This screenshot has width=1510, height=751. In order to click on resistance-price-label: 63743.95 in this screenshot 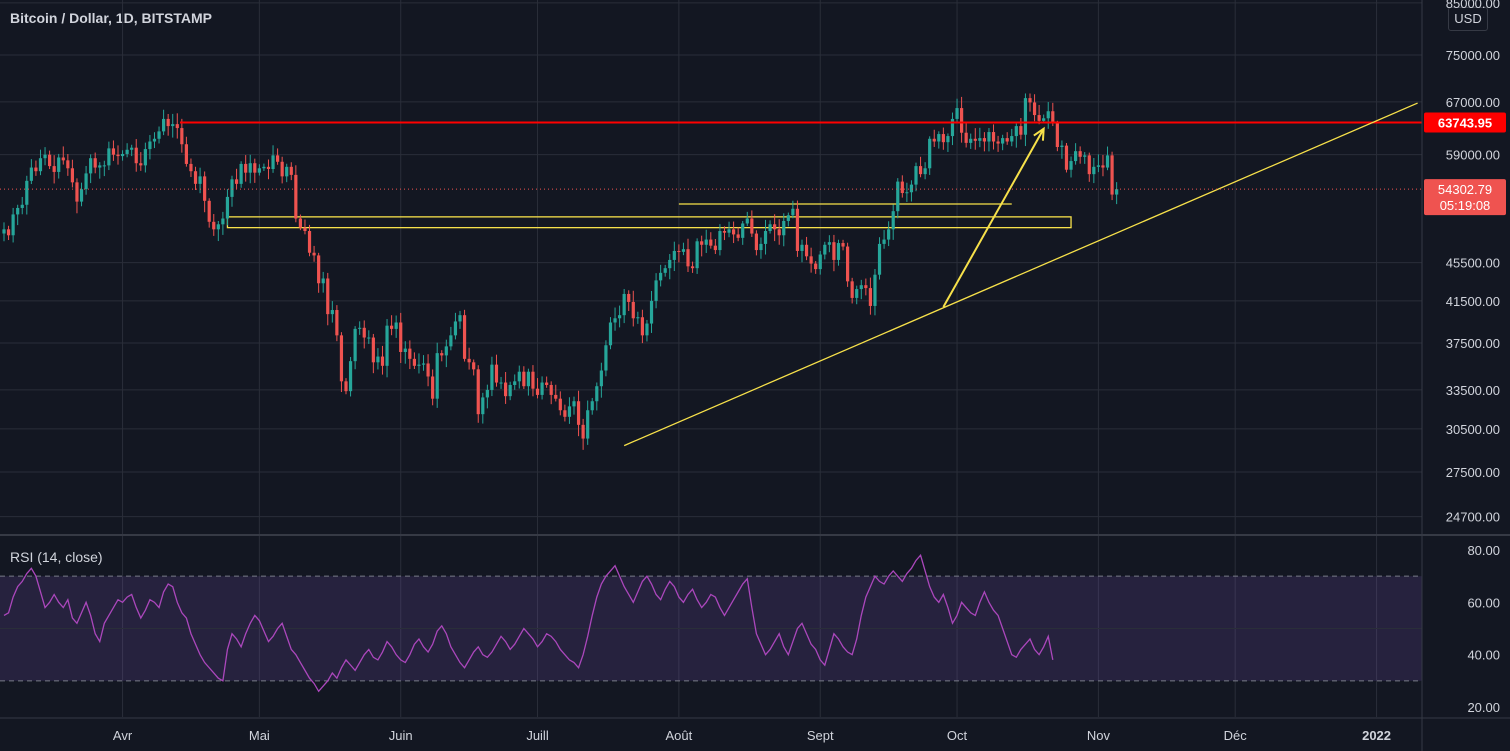, I will do `click(1465, 123)`.